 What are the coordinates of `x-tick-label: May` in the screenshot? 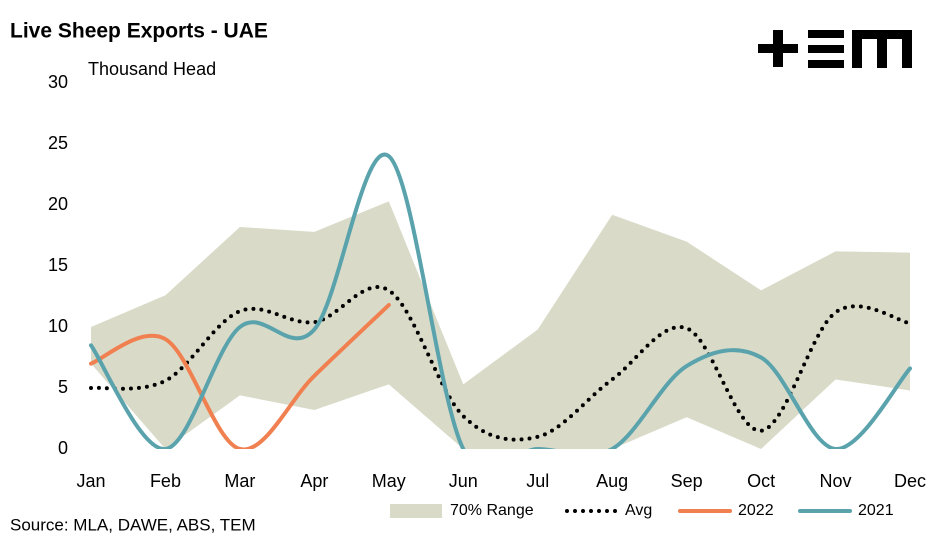 It's located at (389, 481).